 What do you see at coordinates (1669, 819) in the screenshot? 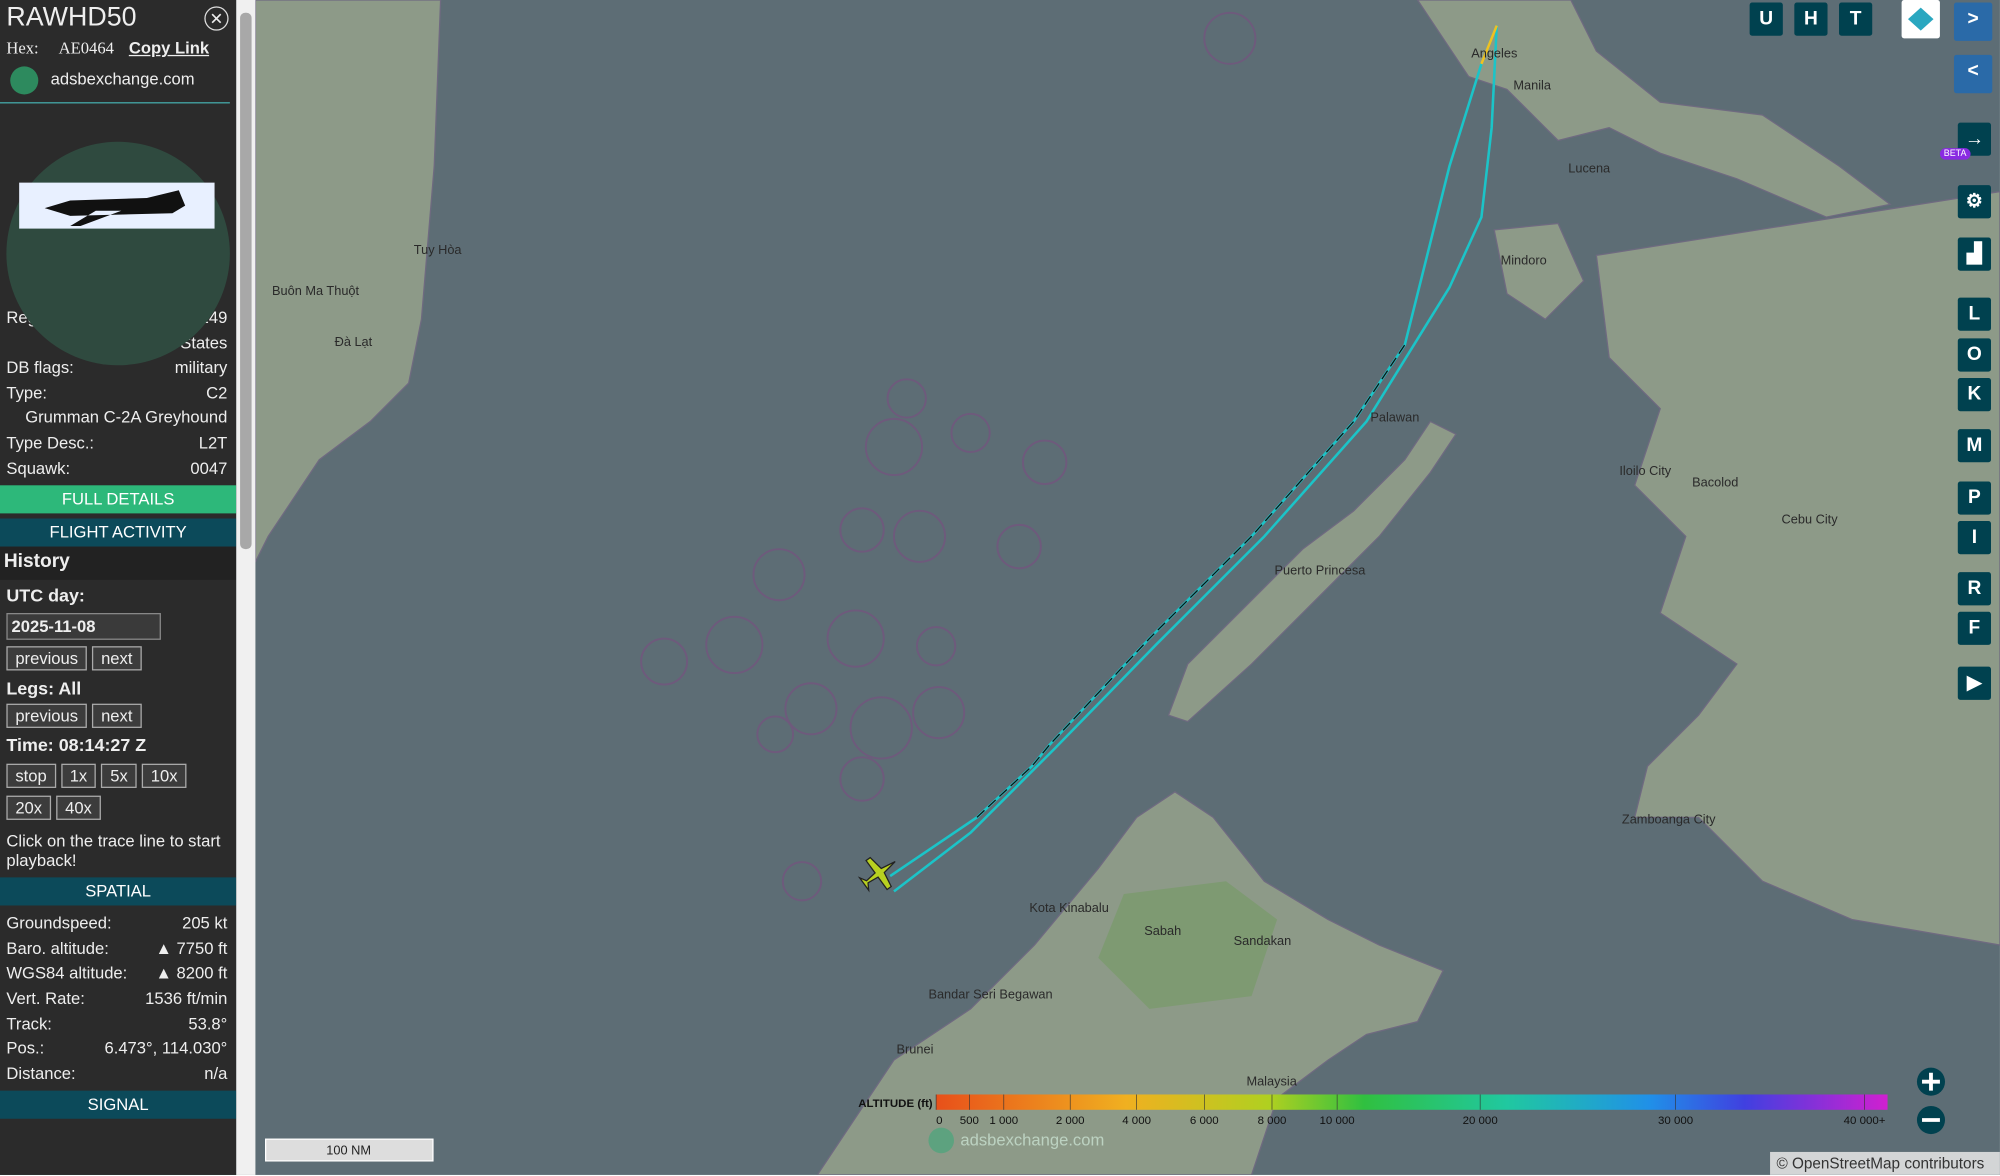
I see `place-label: Zamboanga City` at bounding box center [1669, 819].